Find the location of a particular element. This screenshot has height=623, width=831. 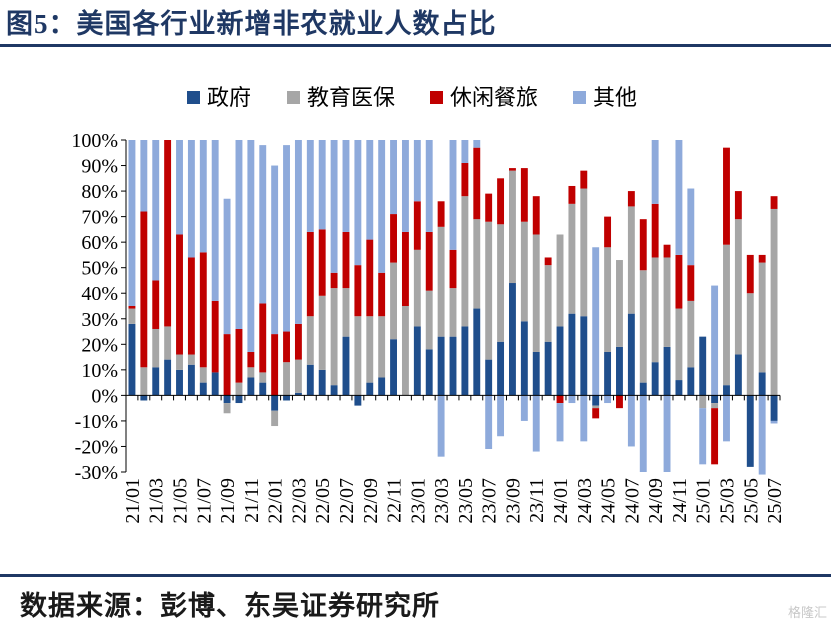

y-tick-label: 70% is located at coordinates (99, 218).